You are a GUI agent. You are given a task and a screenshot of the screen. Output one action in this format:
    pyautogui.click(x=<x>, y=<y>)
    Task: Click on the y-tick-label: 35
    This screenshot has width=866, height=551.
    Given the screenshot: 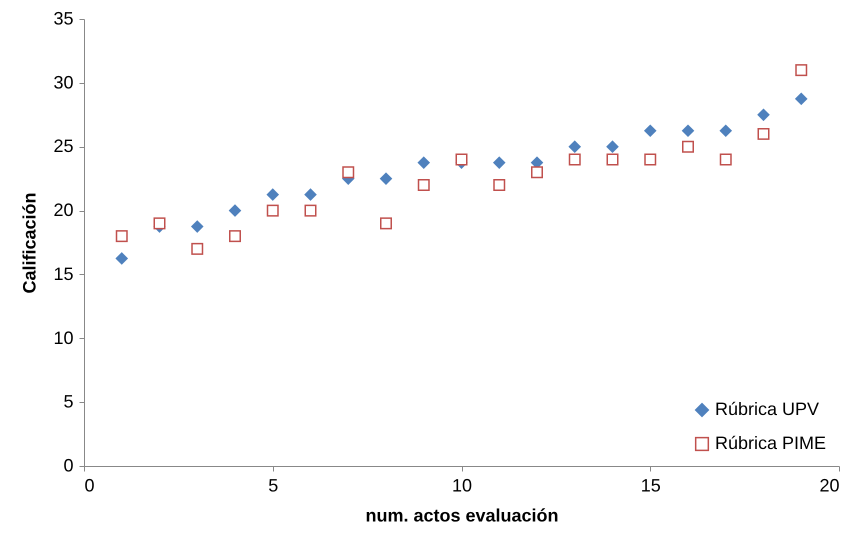 What is the action you would take?
    pyautogui.click(x=63, y=18)
    